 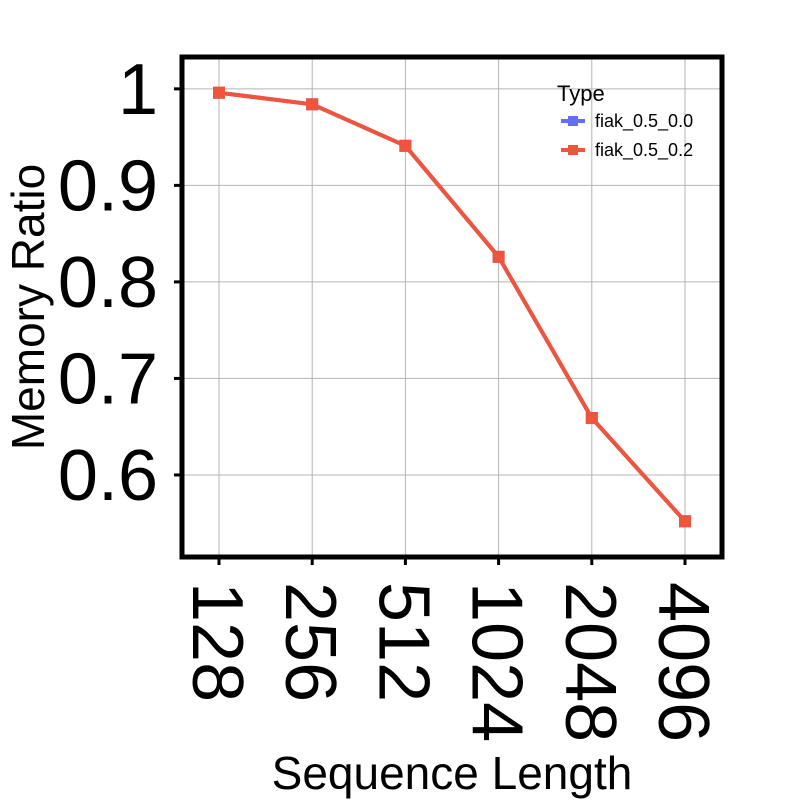 What do you see at coordinates (310, 642) in the screenshot?
I see `x-tick-label: 256` at bounding box center [310, 642].